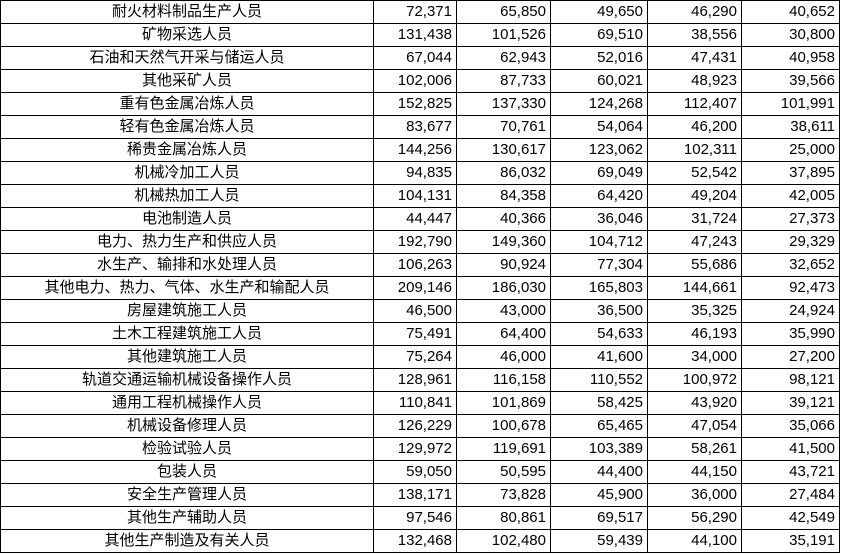  Describe the element at coordinates (503, 196) in the screenshot. I see `value-cell: 84,358` at that location.